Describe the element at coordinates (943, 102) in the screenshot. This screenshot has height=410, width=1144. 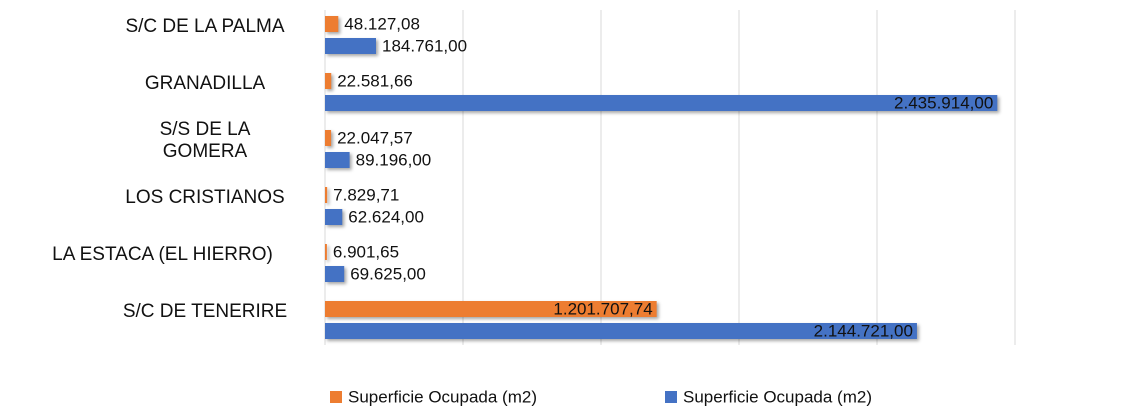
I see `data-label: 2.435.914,00` at that location.